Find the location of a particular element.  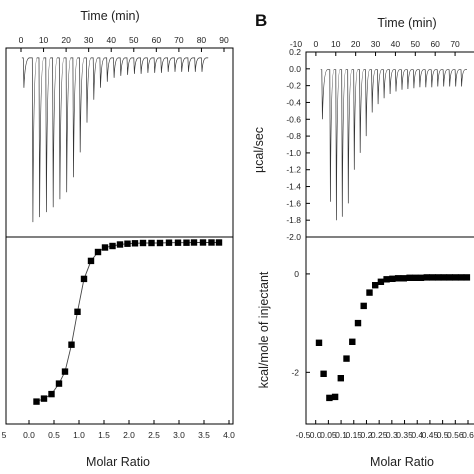

panel-b-bottom-xtick-label: 0.1 is located at coordinates (341, 435).